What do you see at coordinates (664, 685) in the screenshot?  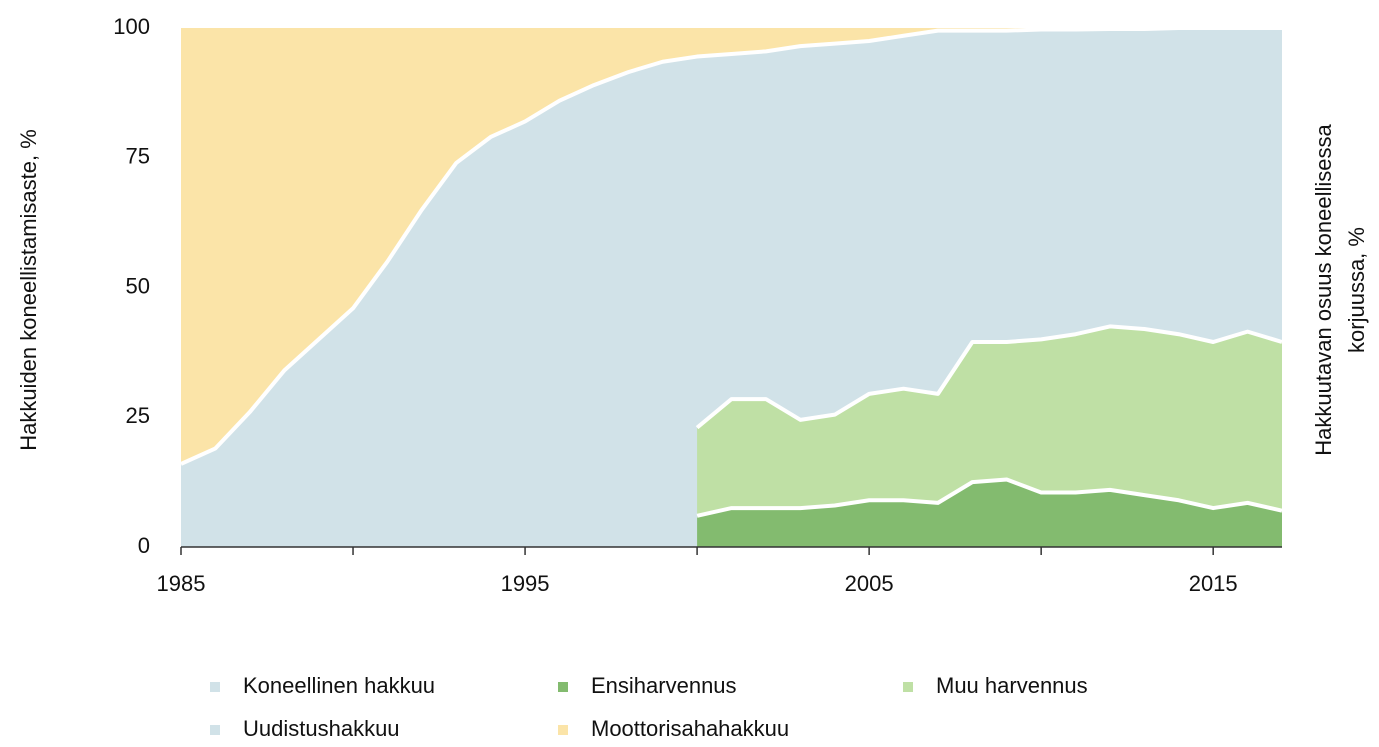 I see `legend-label: Ensiharvennus` at bounding box center [664, 685].